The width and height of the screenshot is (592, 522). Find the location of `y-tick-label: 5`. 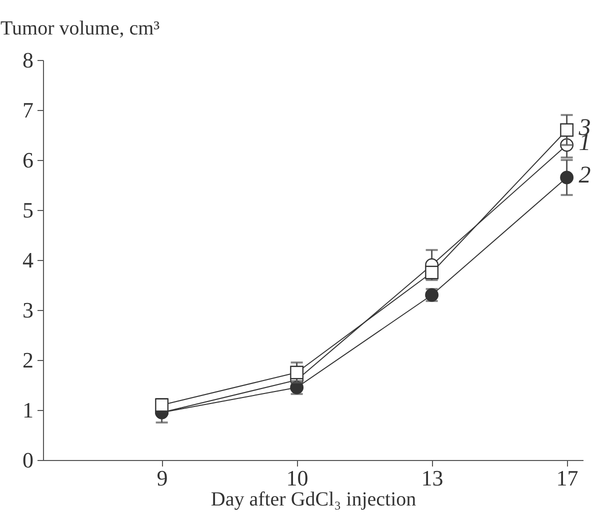

y-tick-label: 5 is located at coordinates (28, 210).